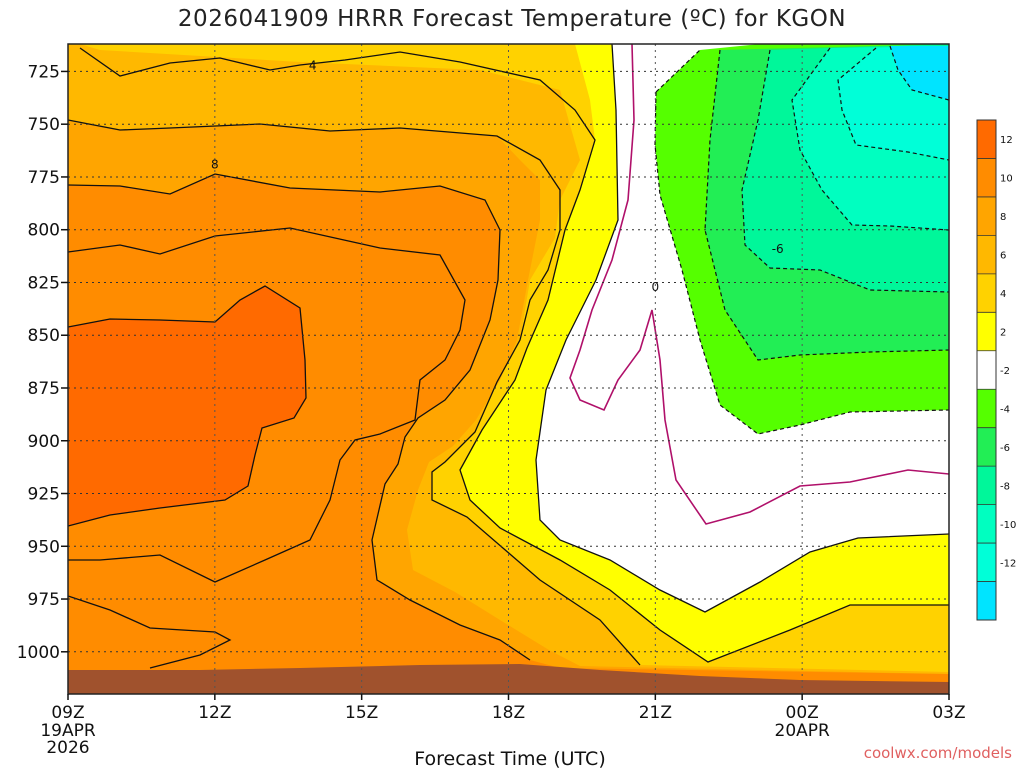  Describe the element at coordinates (803, 731) in the screenshot. I see `x-tick-sublabel: 20APR` at that location.